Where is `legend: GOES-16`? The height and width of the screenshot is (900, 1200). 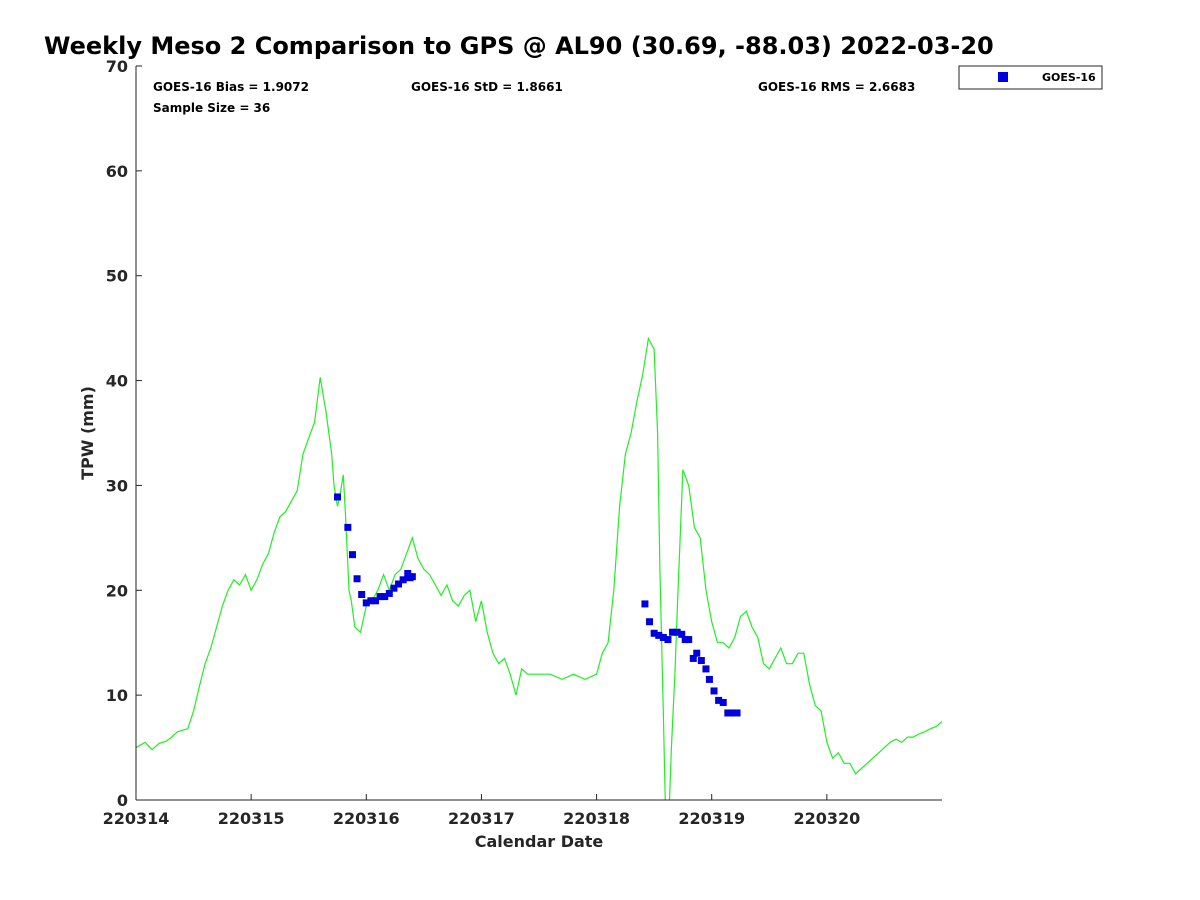
legend: GOES-16 is located at coordinates (1030, 77).